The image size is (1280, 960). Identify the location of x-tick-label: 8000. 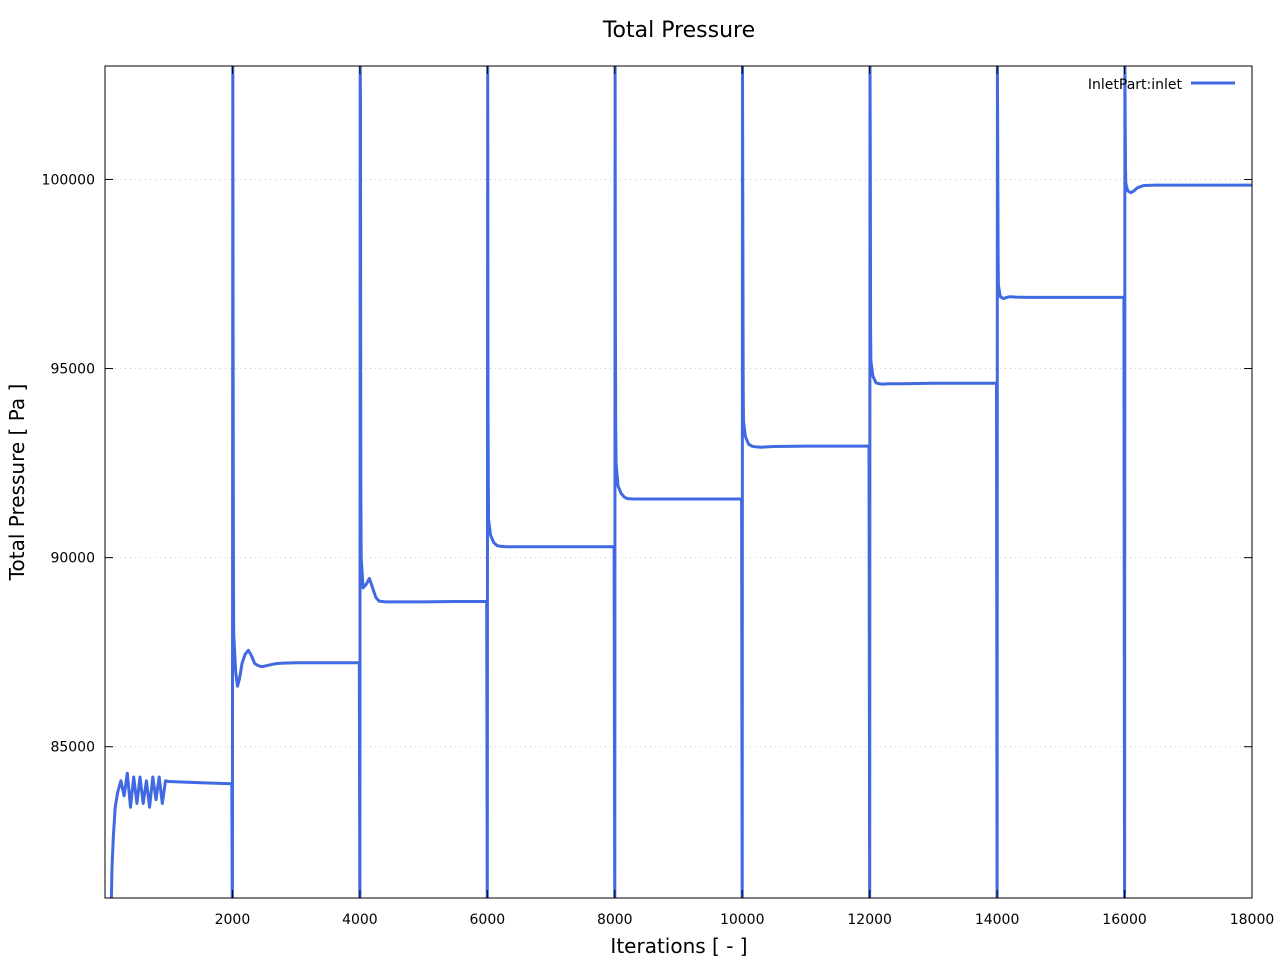
(615, 920).